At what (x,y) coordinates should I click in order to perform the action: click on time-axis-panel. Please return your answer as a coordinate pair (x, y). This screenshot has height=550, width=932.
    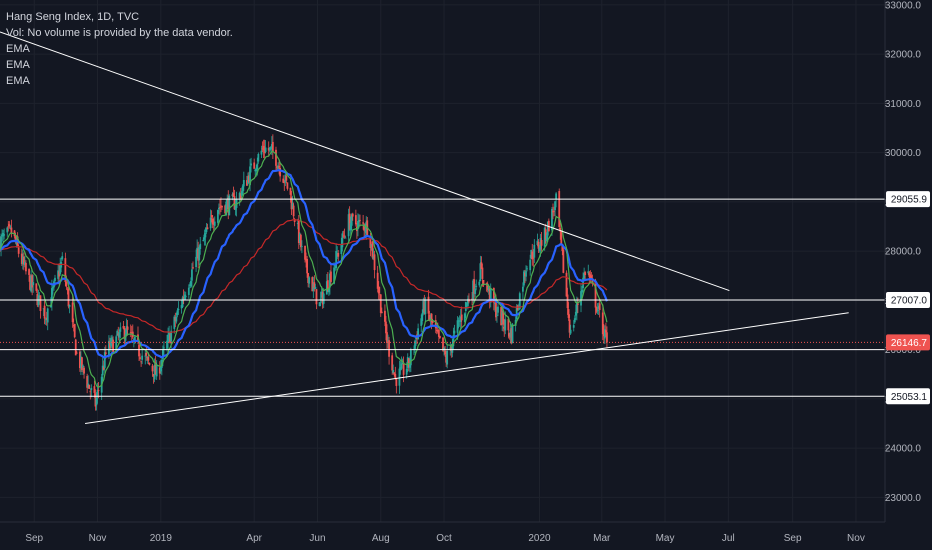
    Looking at the image, I should click on (442, 536).